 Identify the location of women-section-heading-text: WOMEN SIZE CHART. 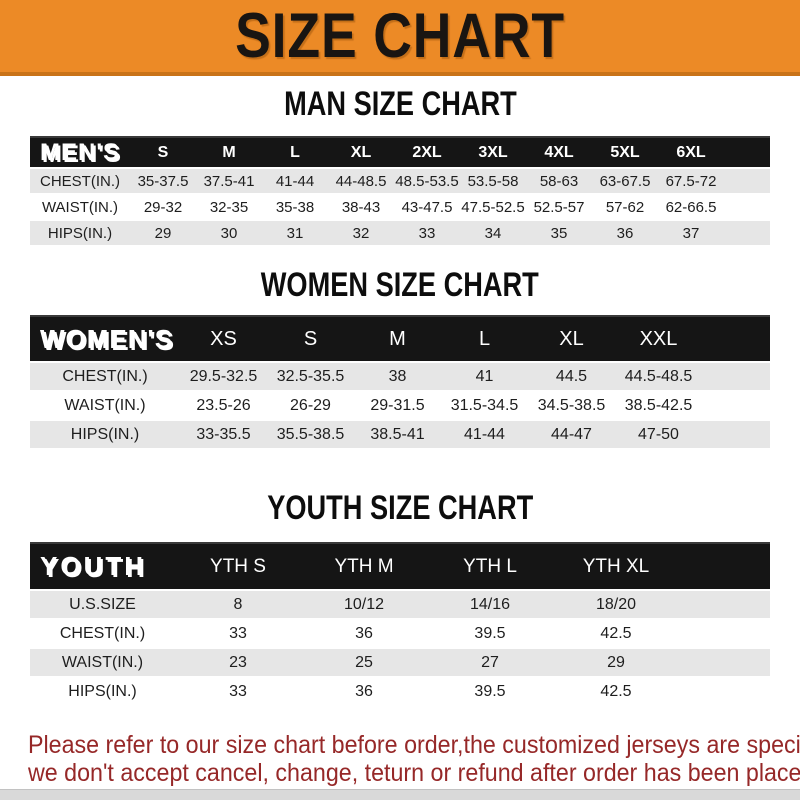
(400, 285).